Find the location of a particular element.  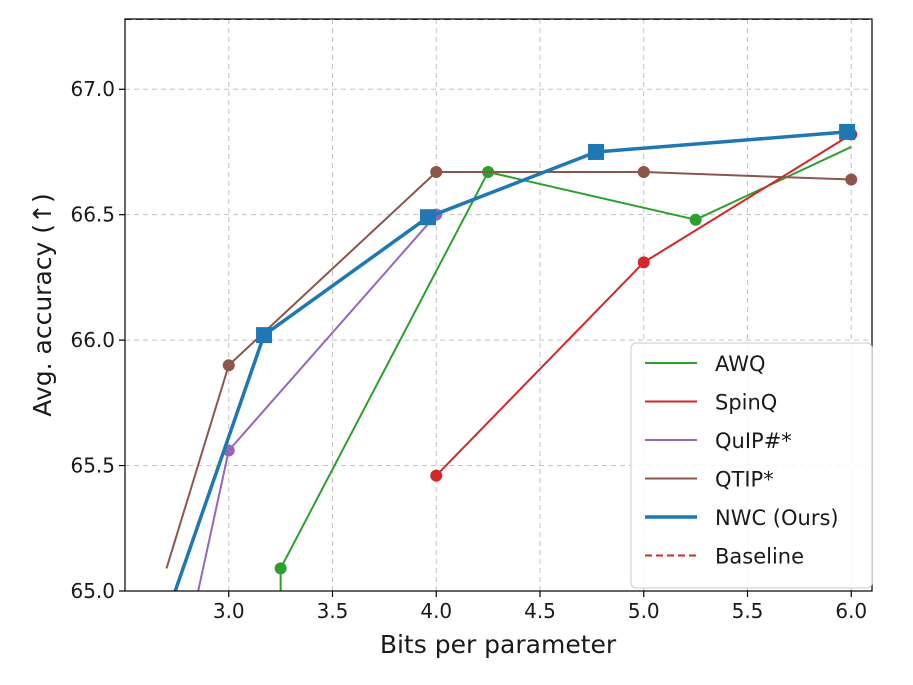

legend-label: AWQ is located at coordinates (740, 364).